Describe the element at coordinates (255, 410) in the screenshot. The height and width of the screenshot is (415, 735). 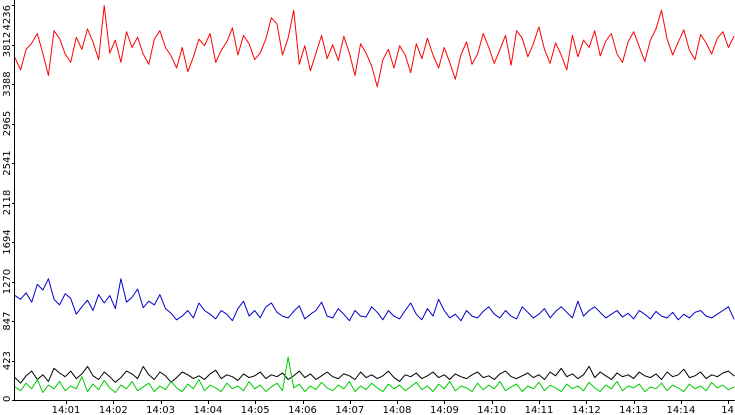
I see `x-tick-label: 14:05` at that location.